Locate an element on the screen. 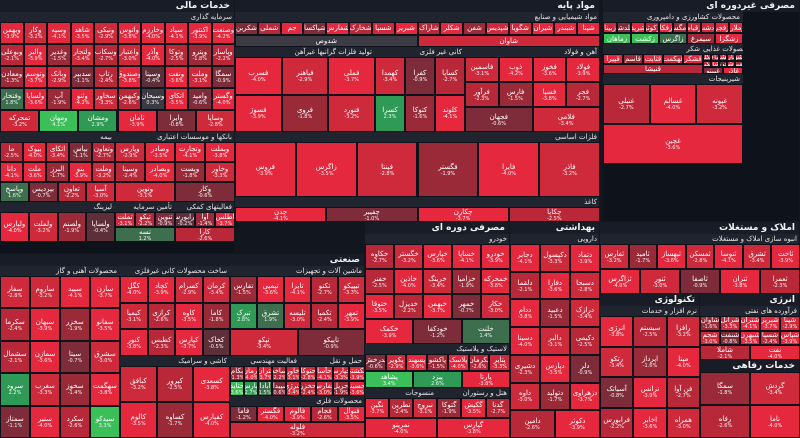 Image resolution: width=800 pixels, height=438 pixels. stock-tile: مپنا -4.0% is located at coordinates (682, 361).